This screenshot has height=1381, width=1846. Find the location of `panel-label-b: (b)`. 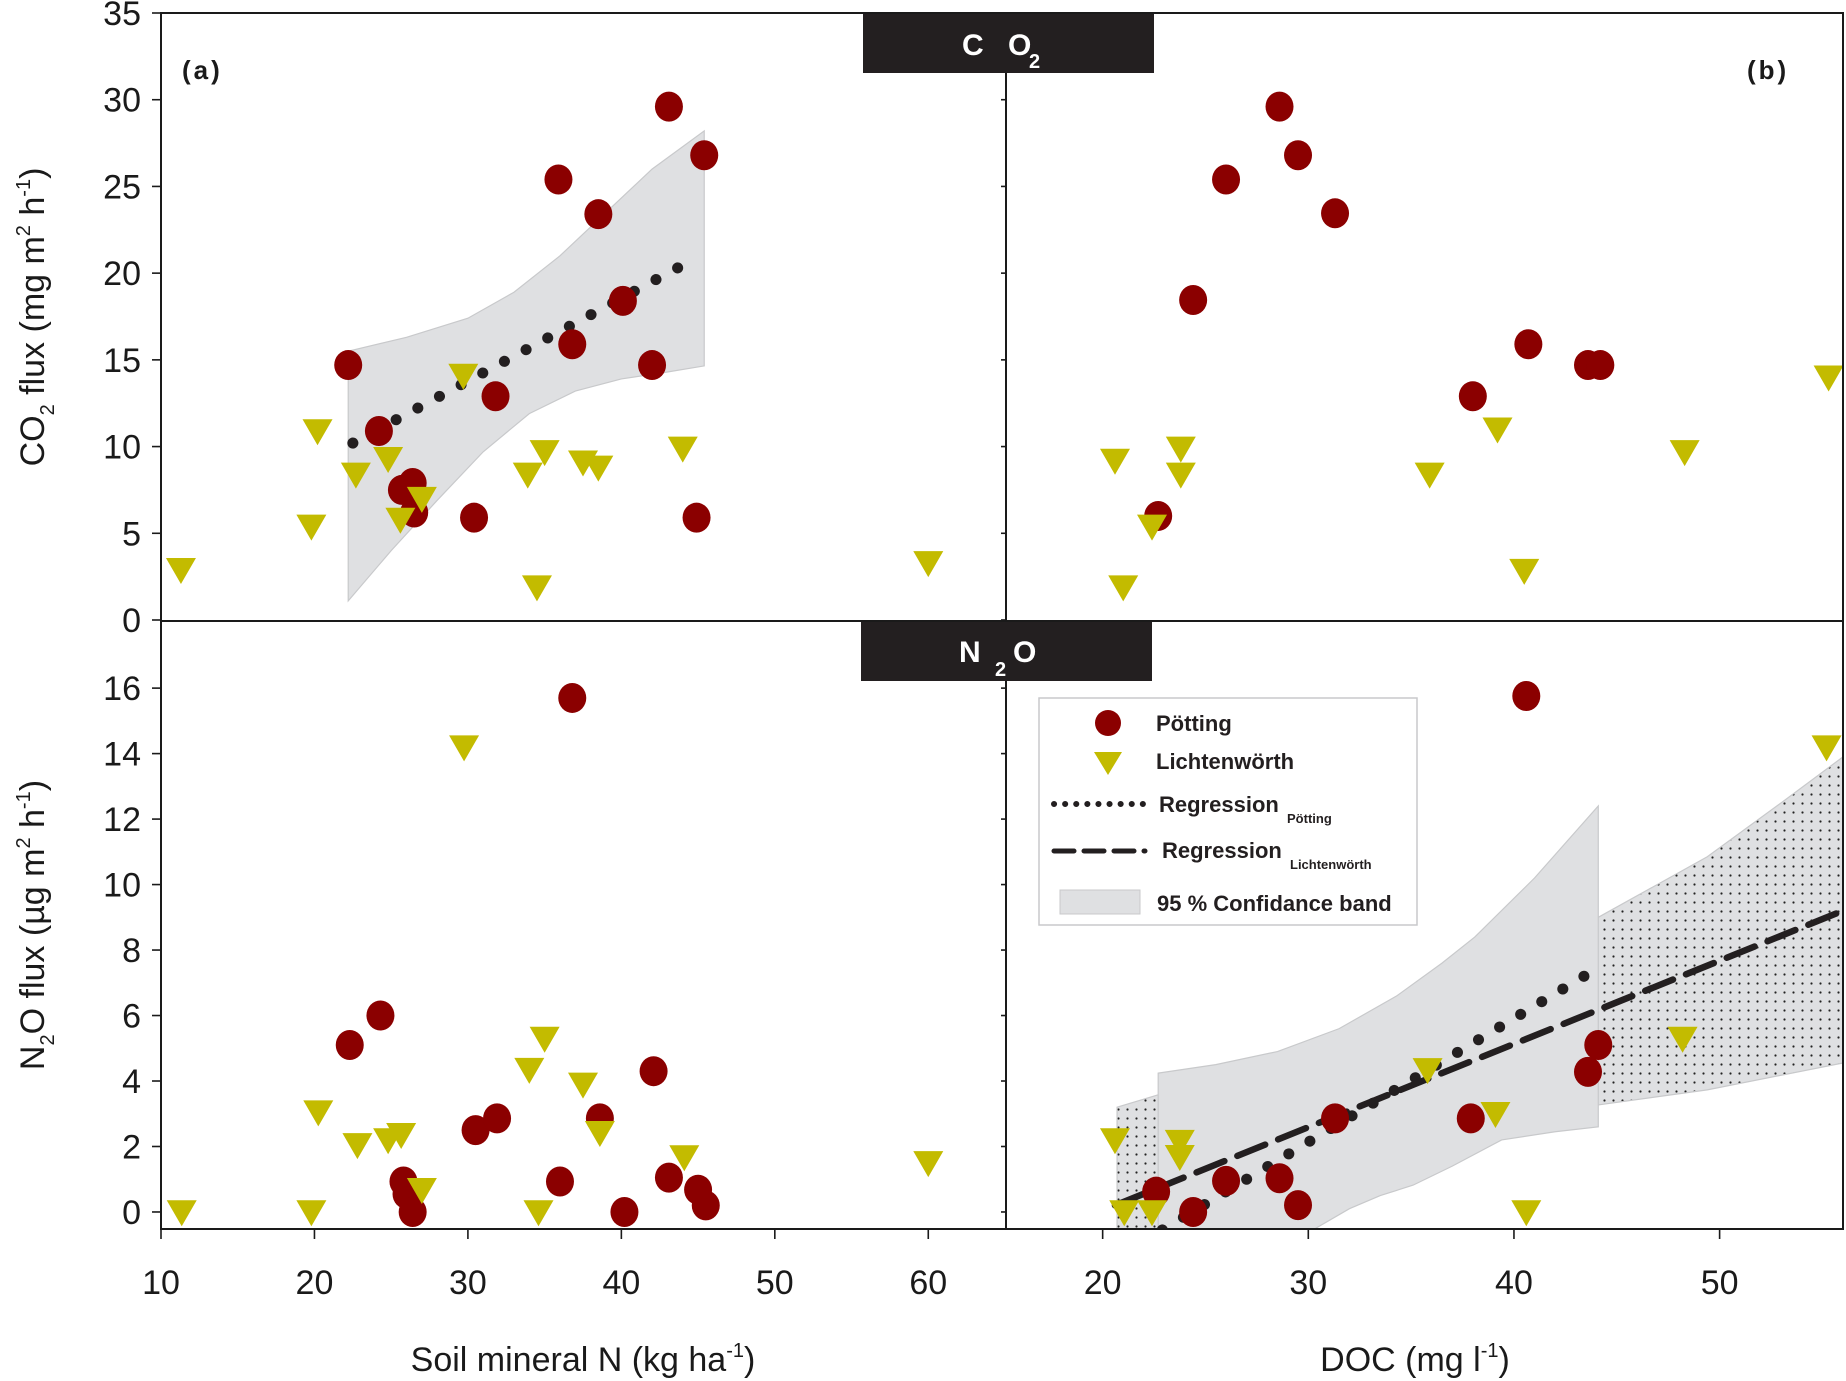

panel-label-b: (b) is located at coordinates (1768, 70).